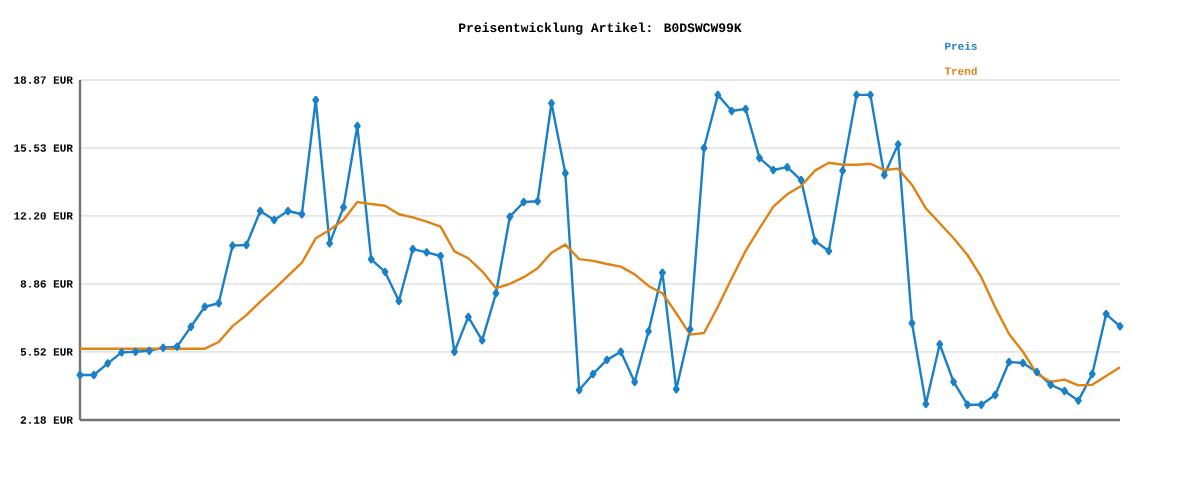 The image size is (1200, 500). I want to click on chart-title: Preisentwicklung Artikel: B0DSWCW99K, so click(600, 28).